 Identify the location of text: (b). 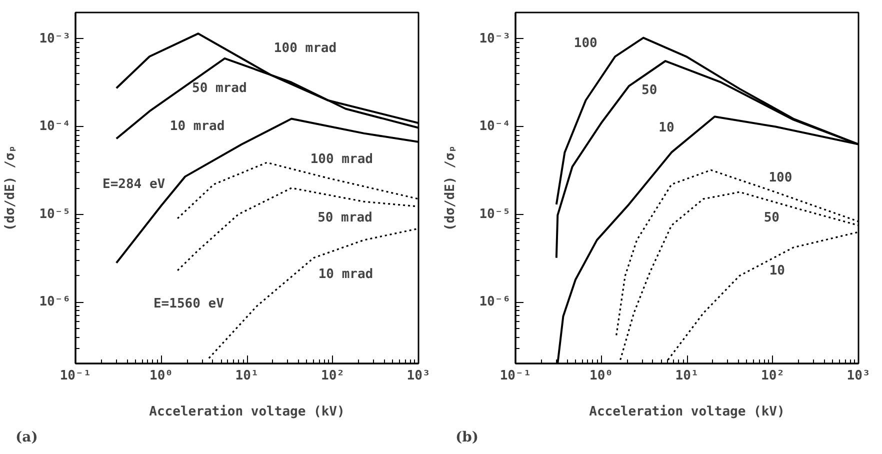
(467, 438).